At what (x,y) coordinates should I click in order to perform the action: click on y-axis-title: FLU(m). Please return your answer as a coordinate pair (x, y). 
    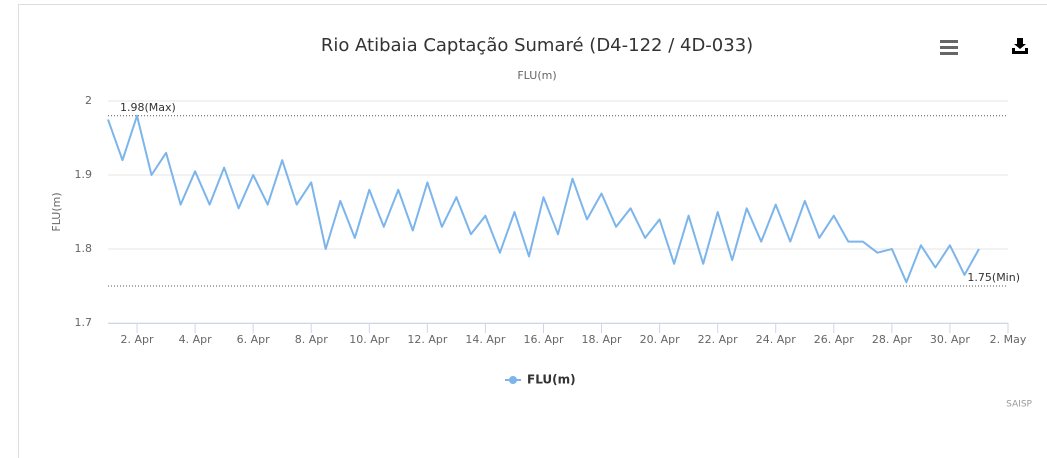
    Looking at the image, I should click on (56, 211).